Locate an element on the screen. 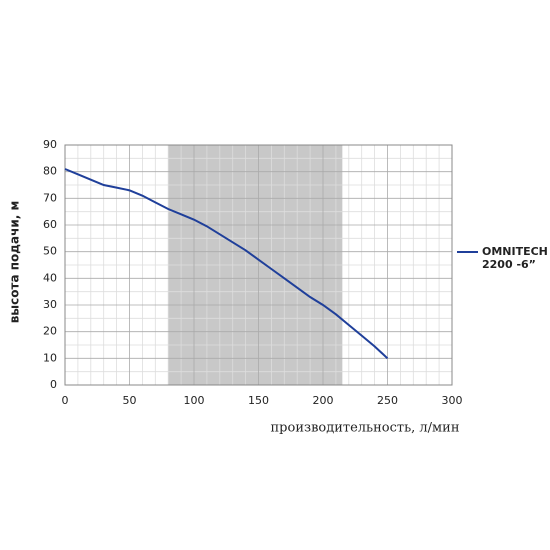 The height and width of the screenshot is (550, 550). x-tick-label: 200 is located at coordinates (323, 400).